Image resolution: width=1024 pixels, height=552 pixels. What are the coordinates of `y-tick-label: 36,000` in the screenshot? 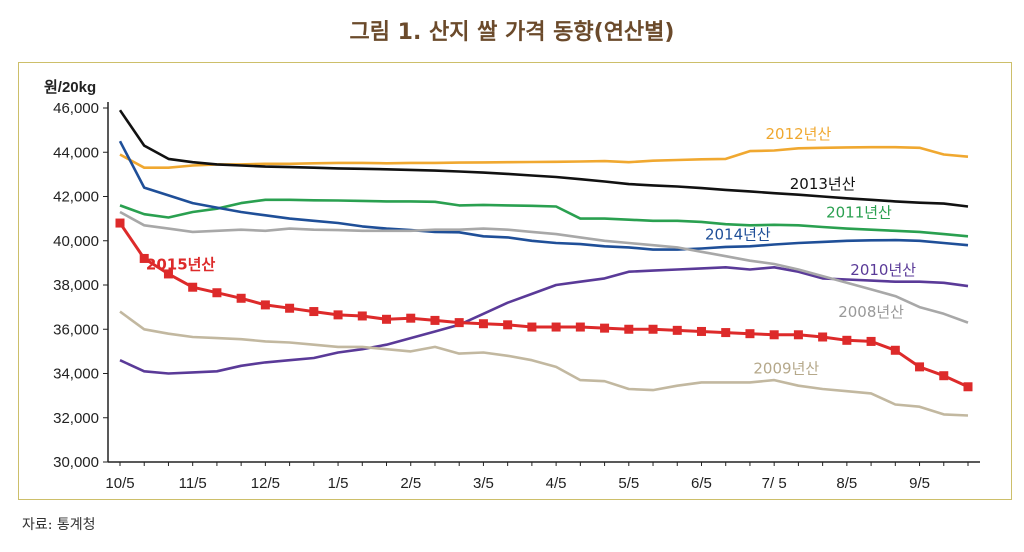 It's located at (76, 329).